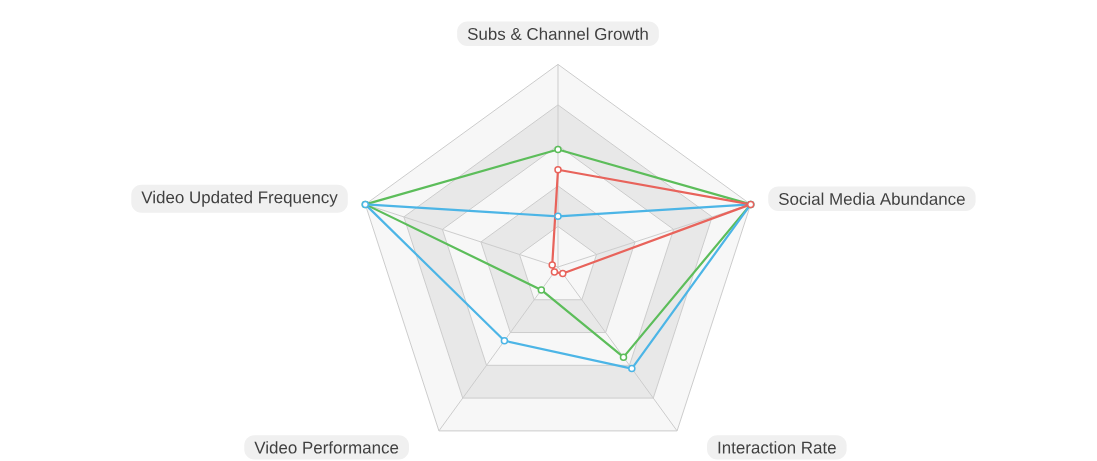  Describe the element at coordinates (871, 198) in the screenshot. I see `spoke-label: Social Media Abundance` at that location.